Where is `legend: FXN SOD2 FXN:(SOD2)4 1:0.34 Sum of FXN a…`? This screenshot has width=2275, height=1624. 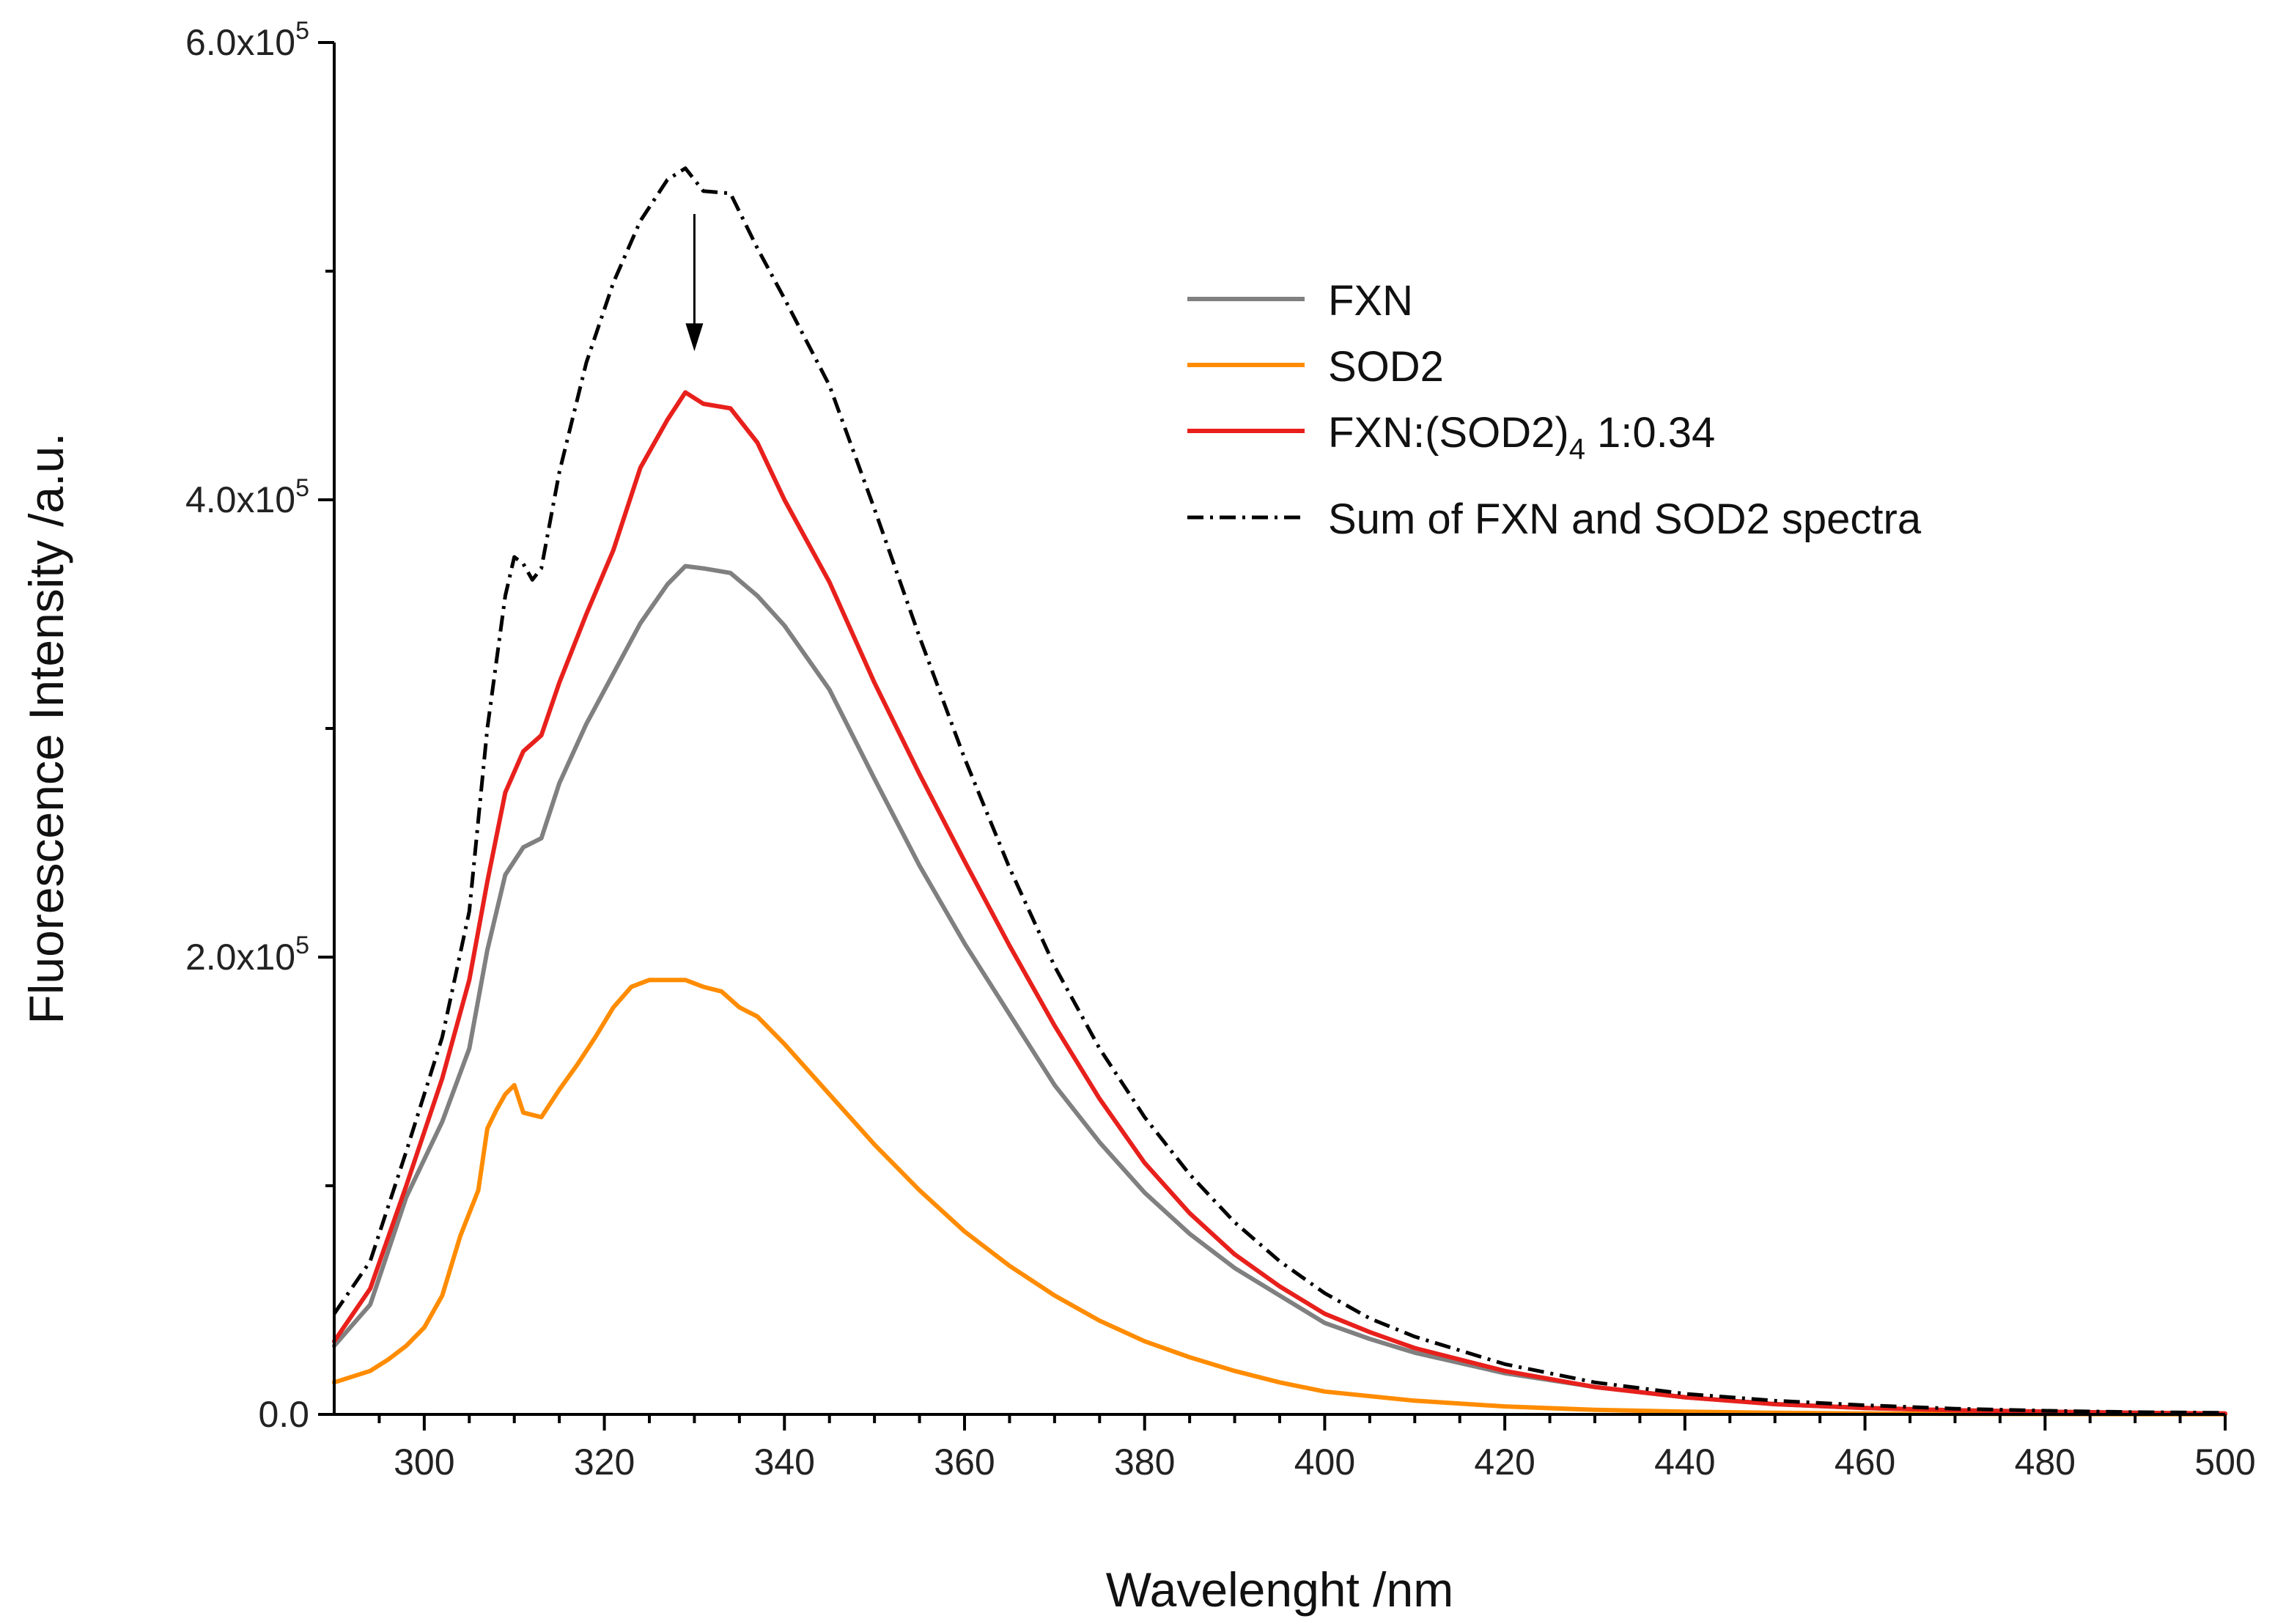 legend: FXN SOD2 FXN:(SOD2)4 1:0.34 Sum of FXN a… is located at coordinates (1554, 410).